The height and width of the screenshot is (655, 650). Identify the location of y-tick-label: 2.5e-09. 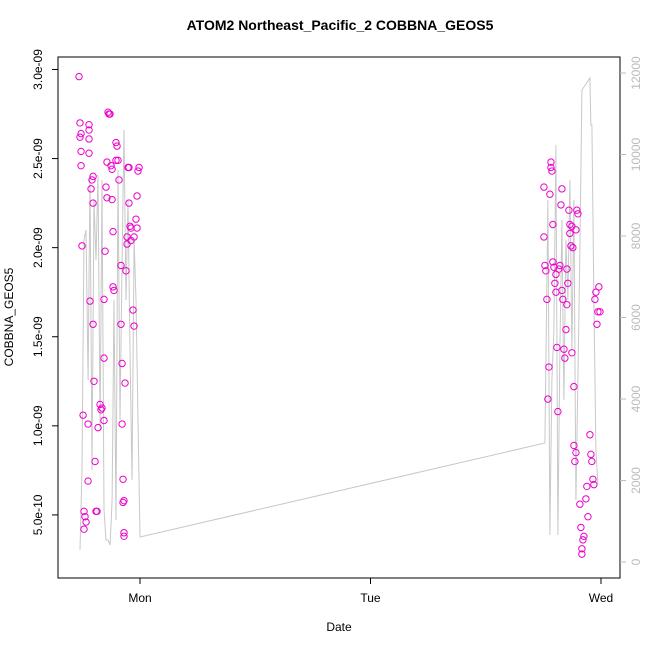
(38, 158).